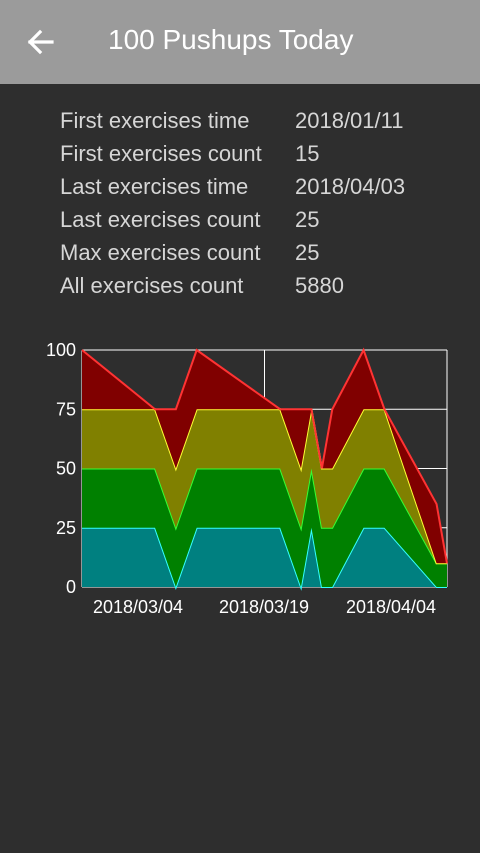 The height and width of the screenshot is (853, 480). I want to click on stat-label: First exercises count, so click(161, 153).